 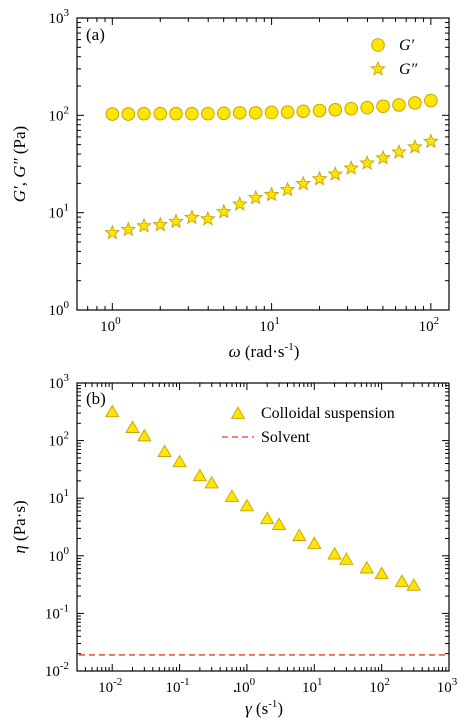 I want to click on legend-b-label-solvent: Solvent, so click(x=285, y=437).